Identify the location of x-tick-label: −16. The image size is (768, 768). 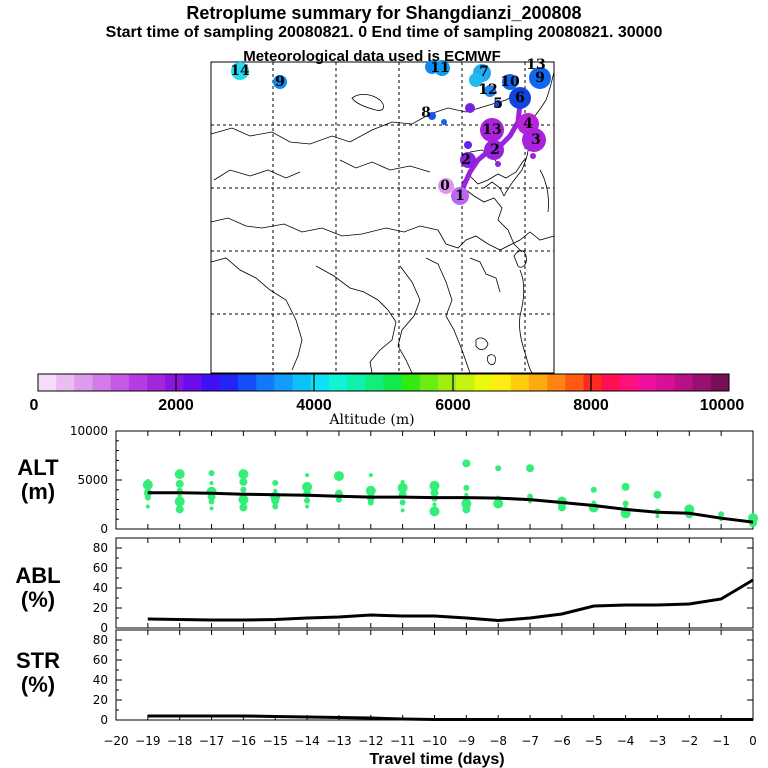
(243, 741).